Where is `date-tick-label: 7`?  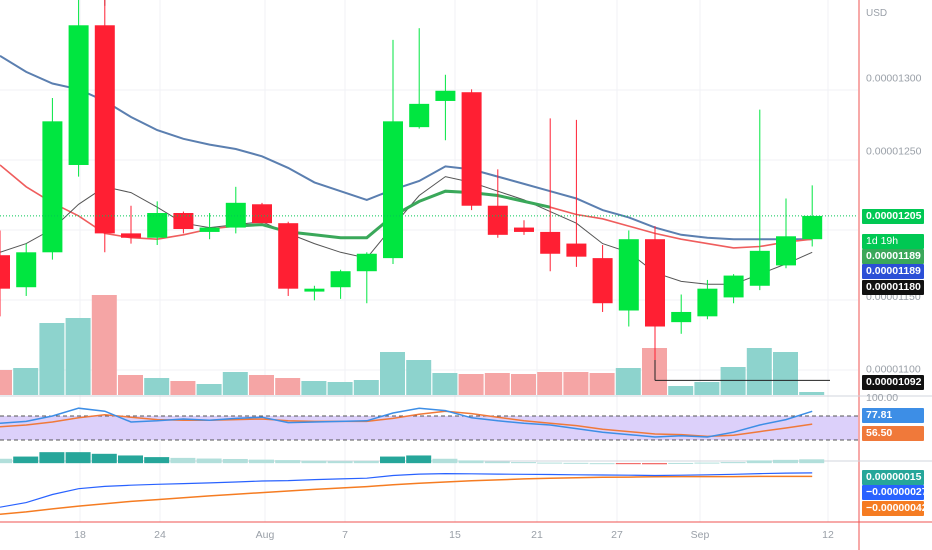
date-tick-label: 7 is located at coordinates (345, 535).